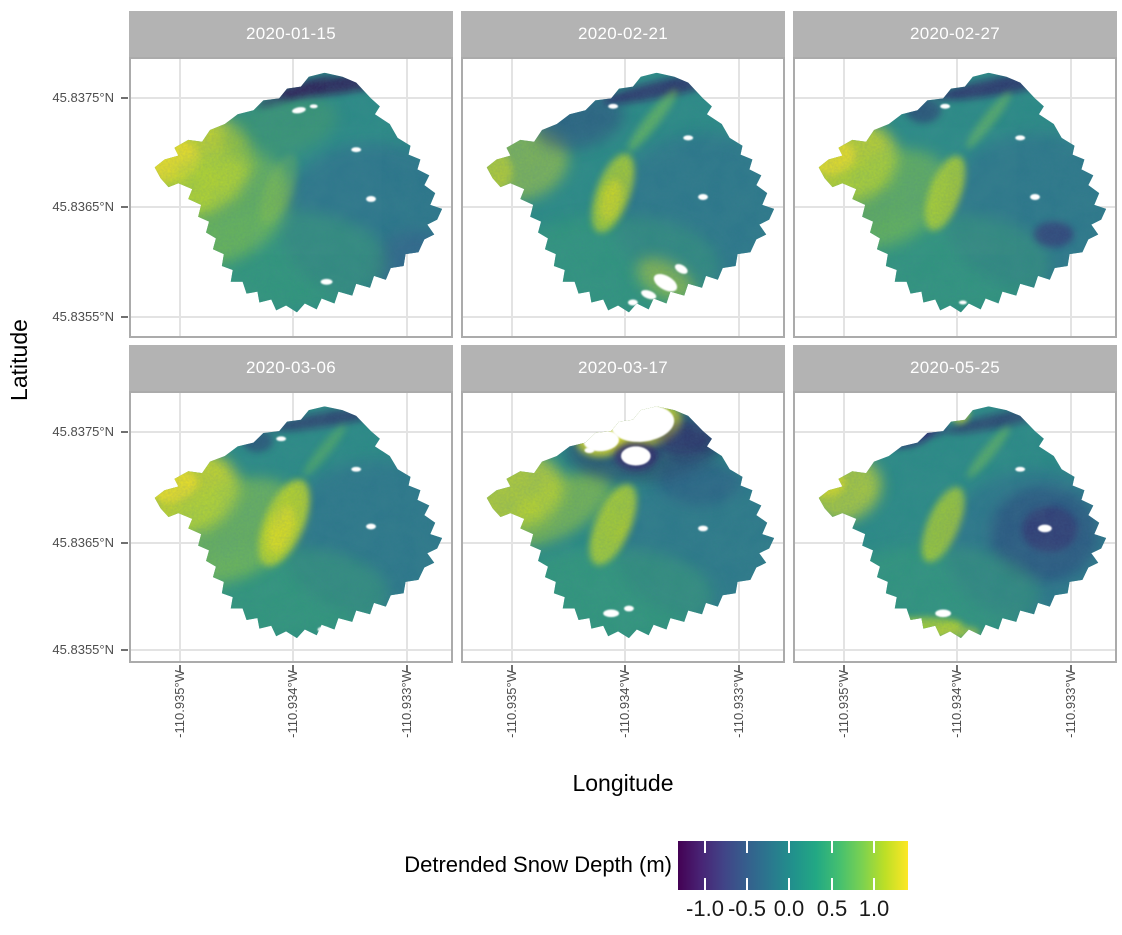 This screenshot has height=935, width=1122. I want to click on facet-strip-label: 2020-05-25, so click(955, 367).